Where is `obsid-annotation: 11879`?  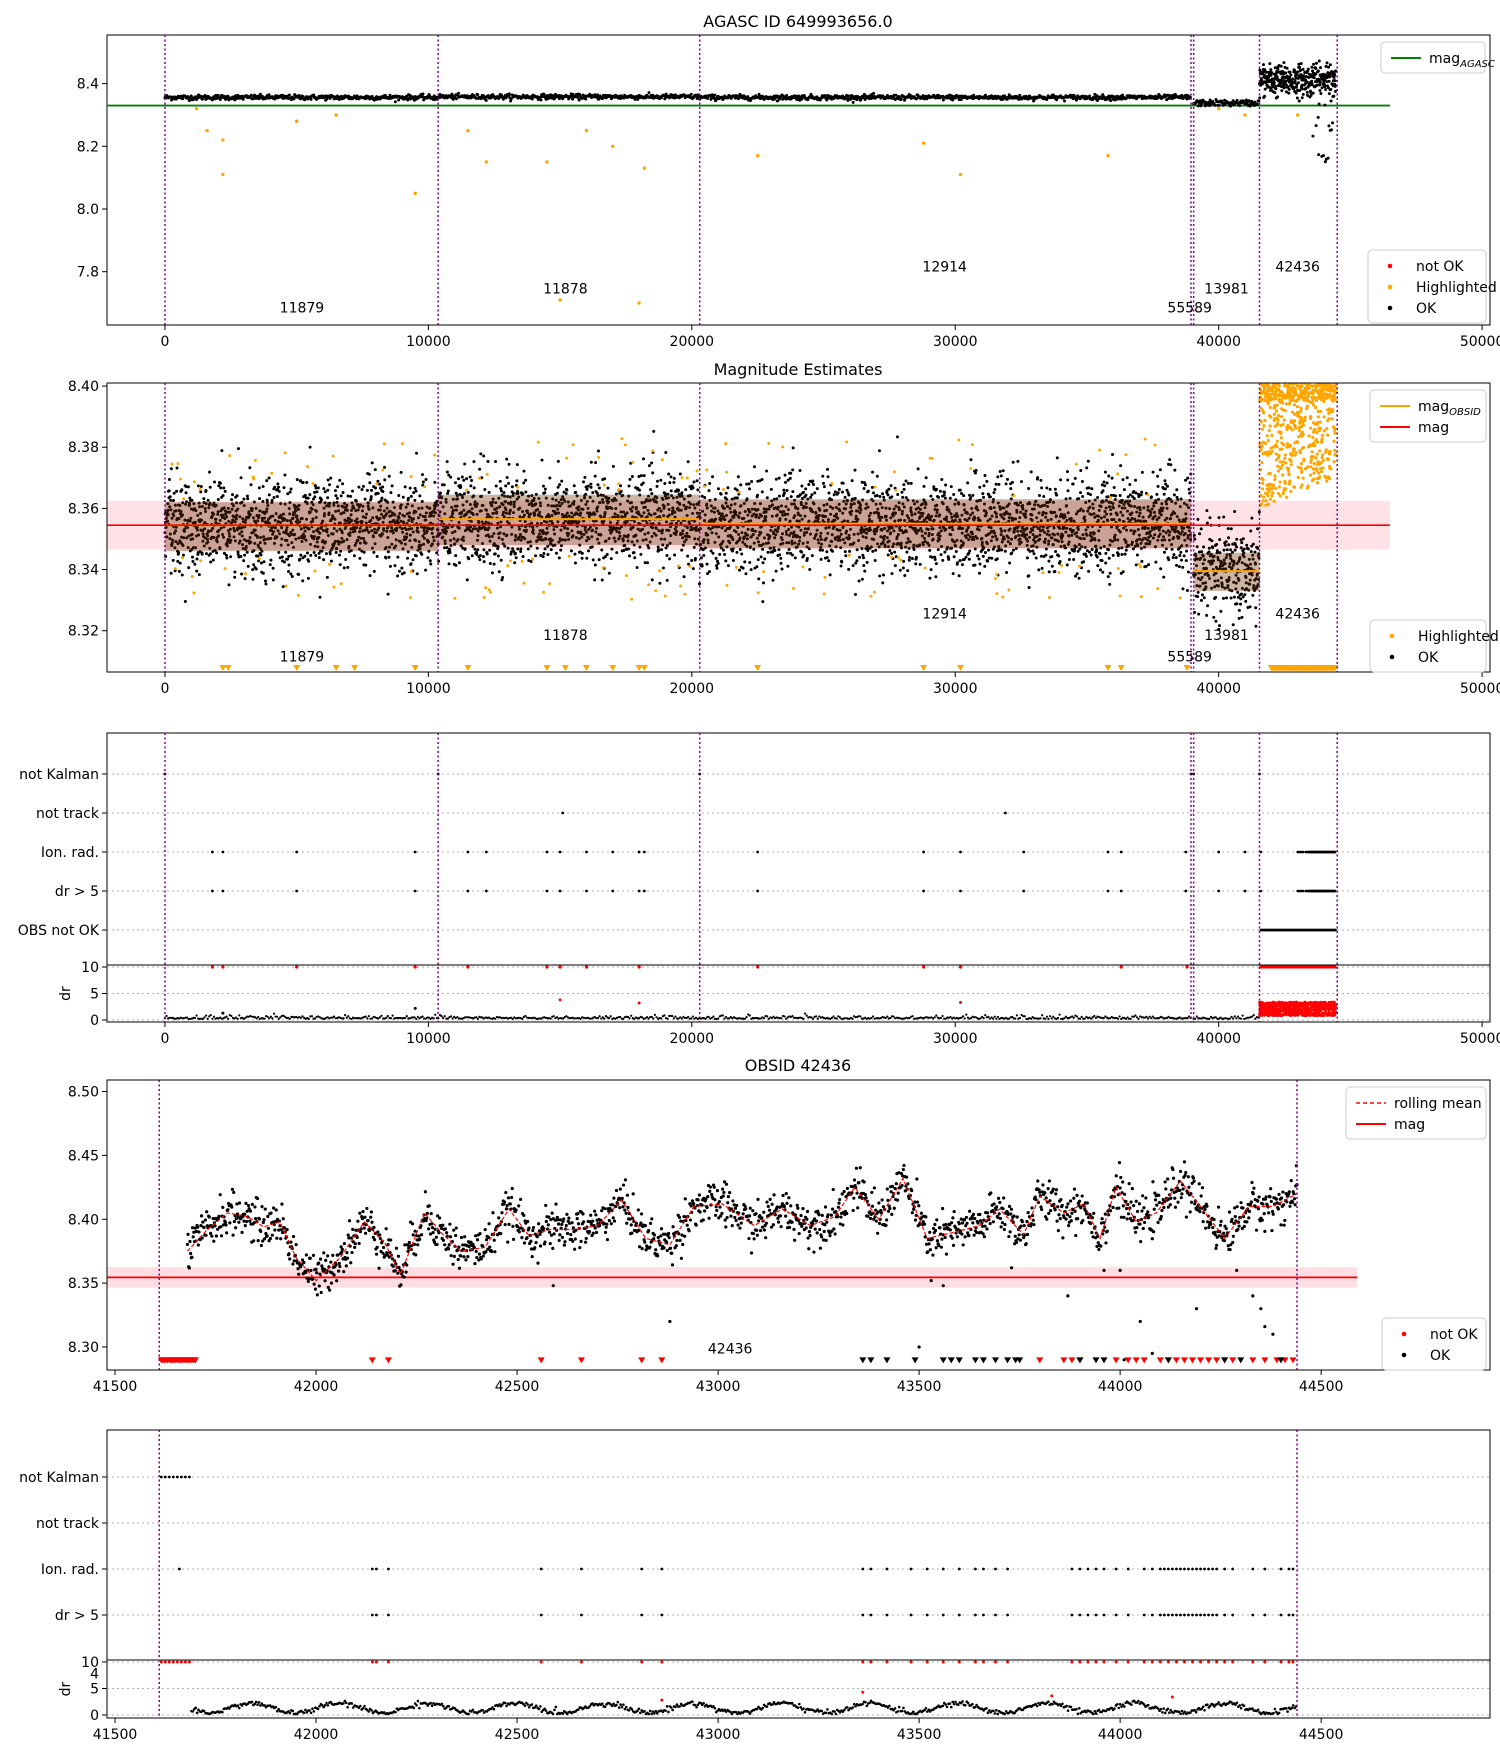
obsid-annotation: 11879 is located at coordinates (302, 308).